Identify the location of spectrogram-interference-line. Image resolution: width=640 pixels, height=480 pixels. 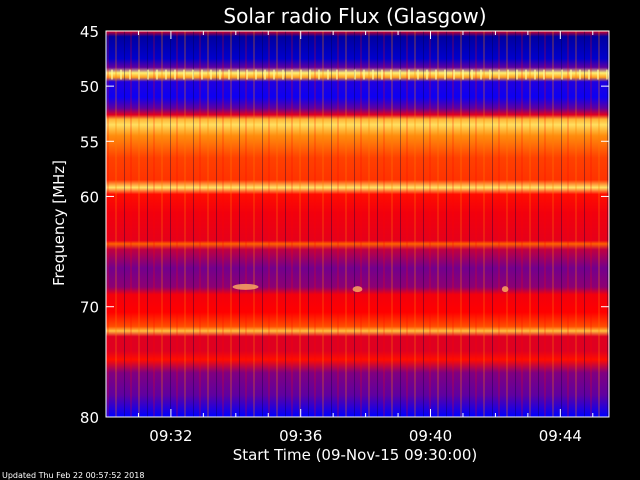
(357, 74).